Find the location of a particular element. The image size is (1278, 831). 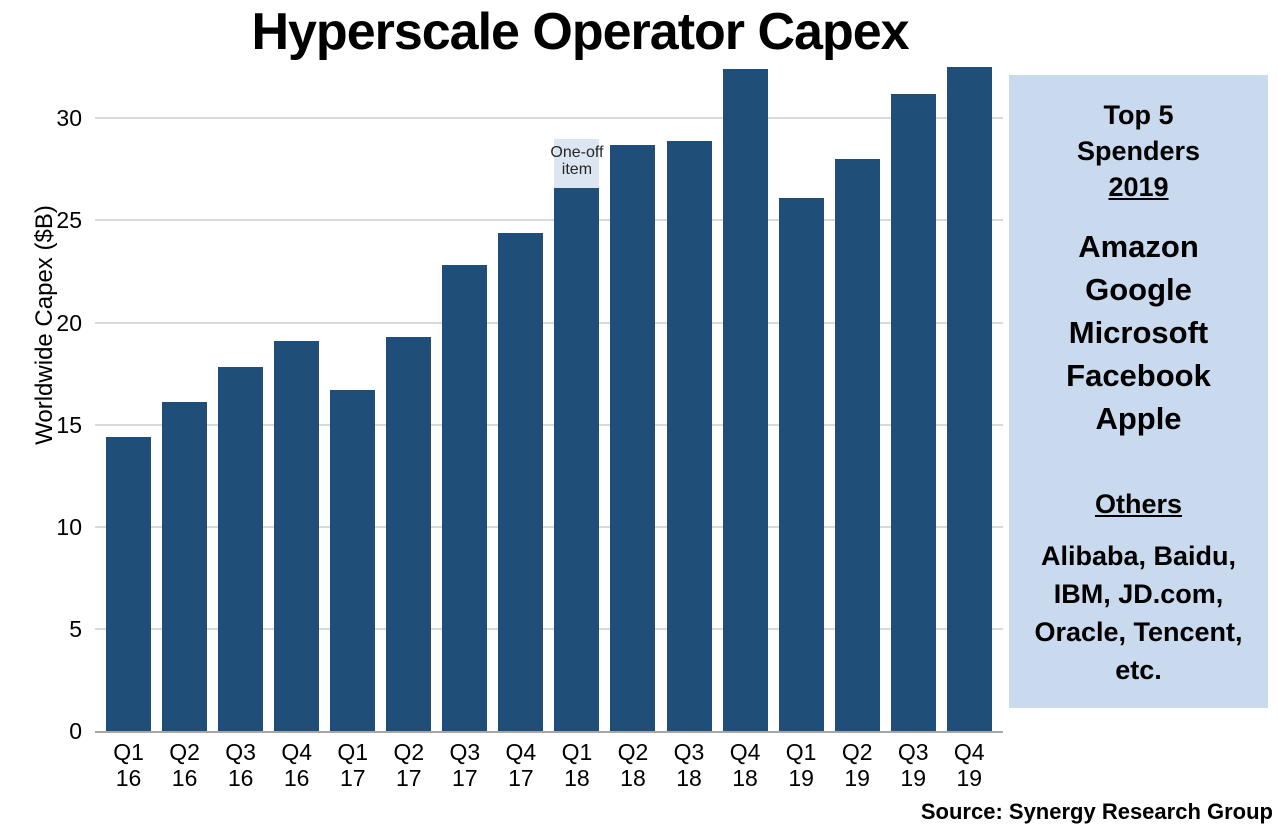

top5-heading: Top 5 Spenders is located at coordinates (1138, 133).